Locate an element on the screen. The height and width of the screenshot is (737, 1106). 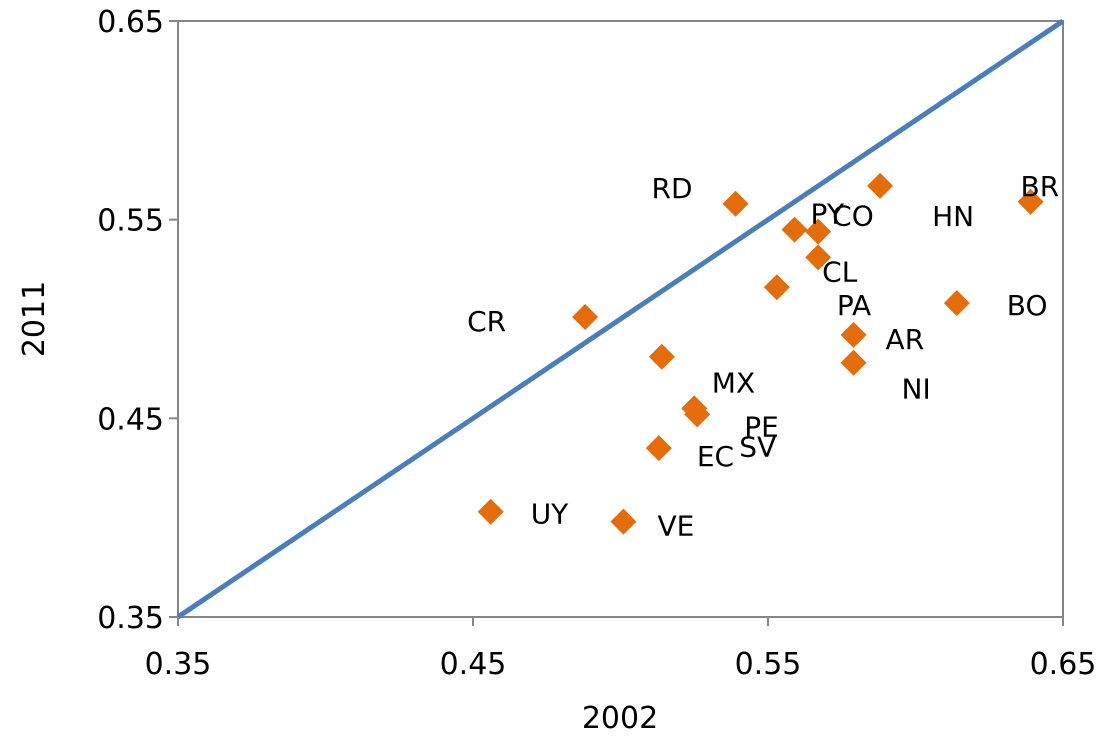
data-point-co is located at coordinates (818, 231).